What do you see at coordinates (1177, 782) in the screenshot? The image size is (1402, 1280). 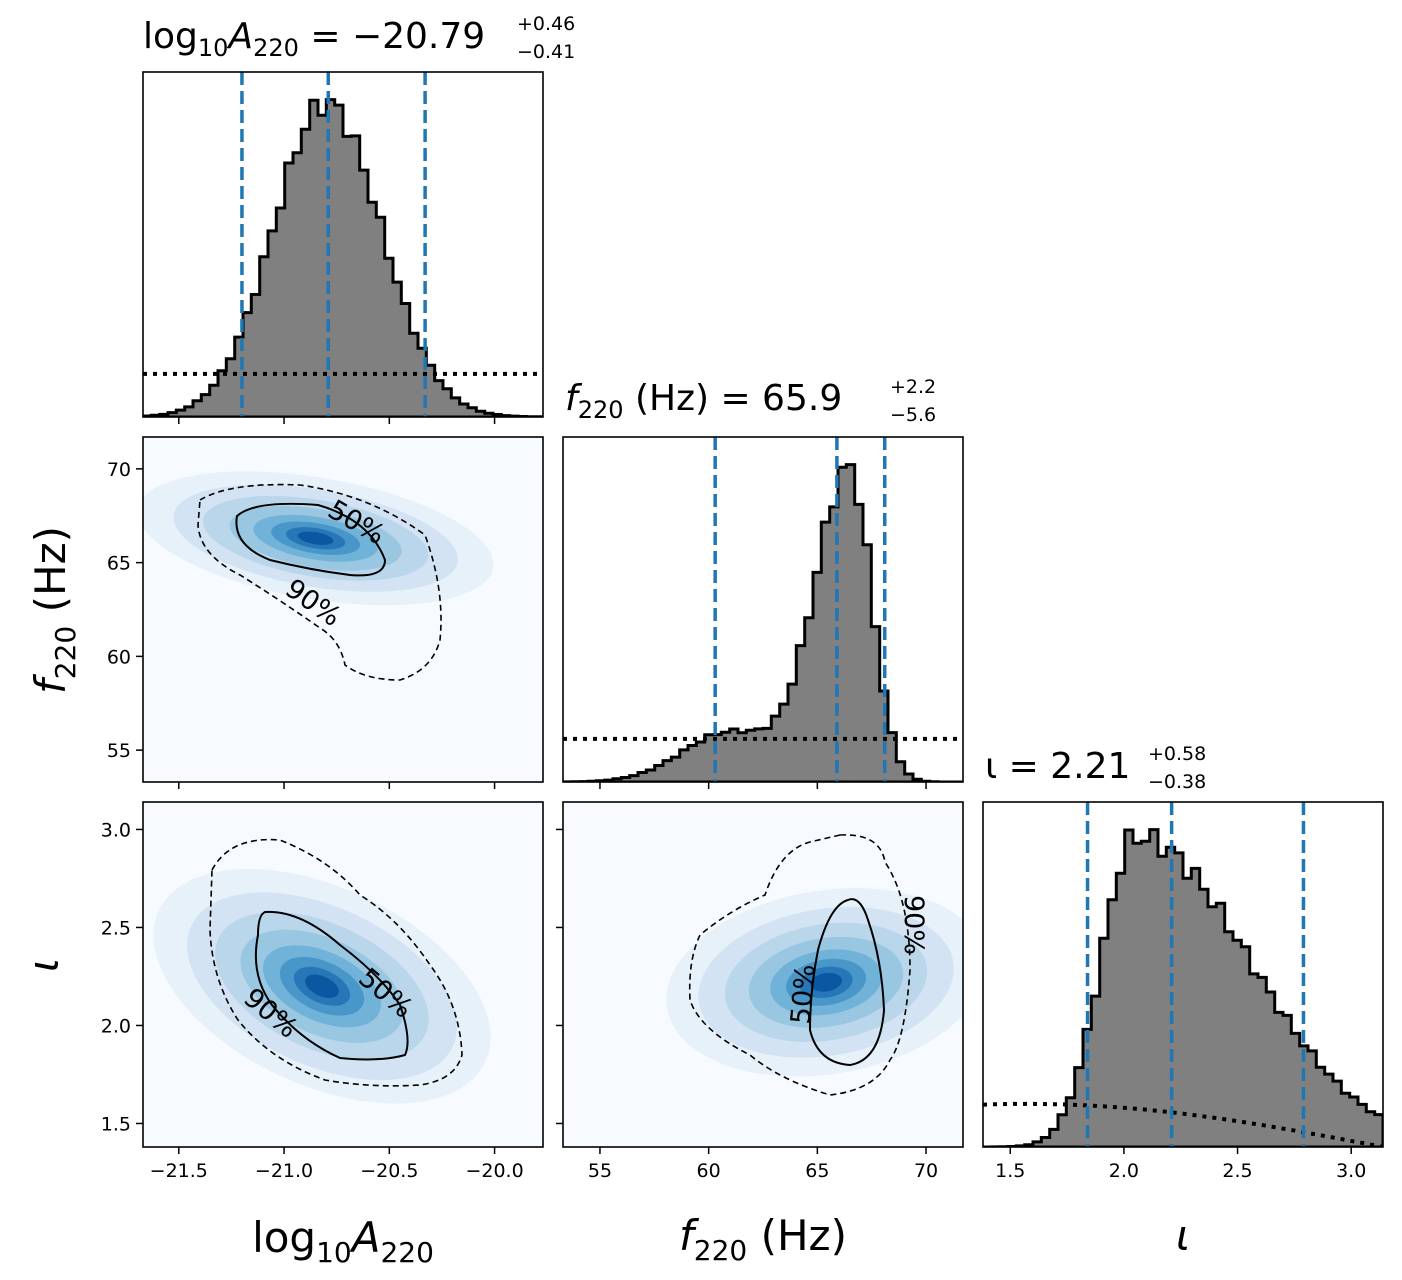 I see `title-iota-minus: −0.38` at bounding box center [1177, 782].